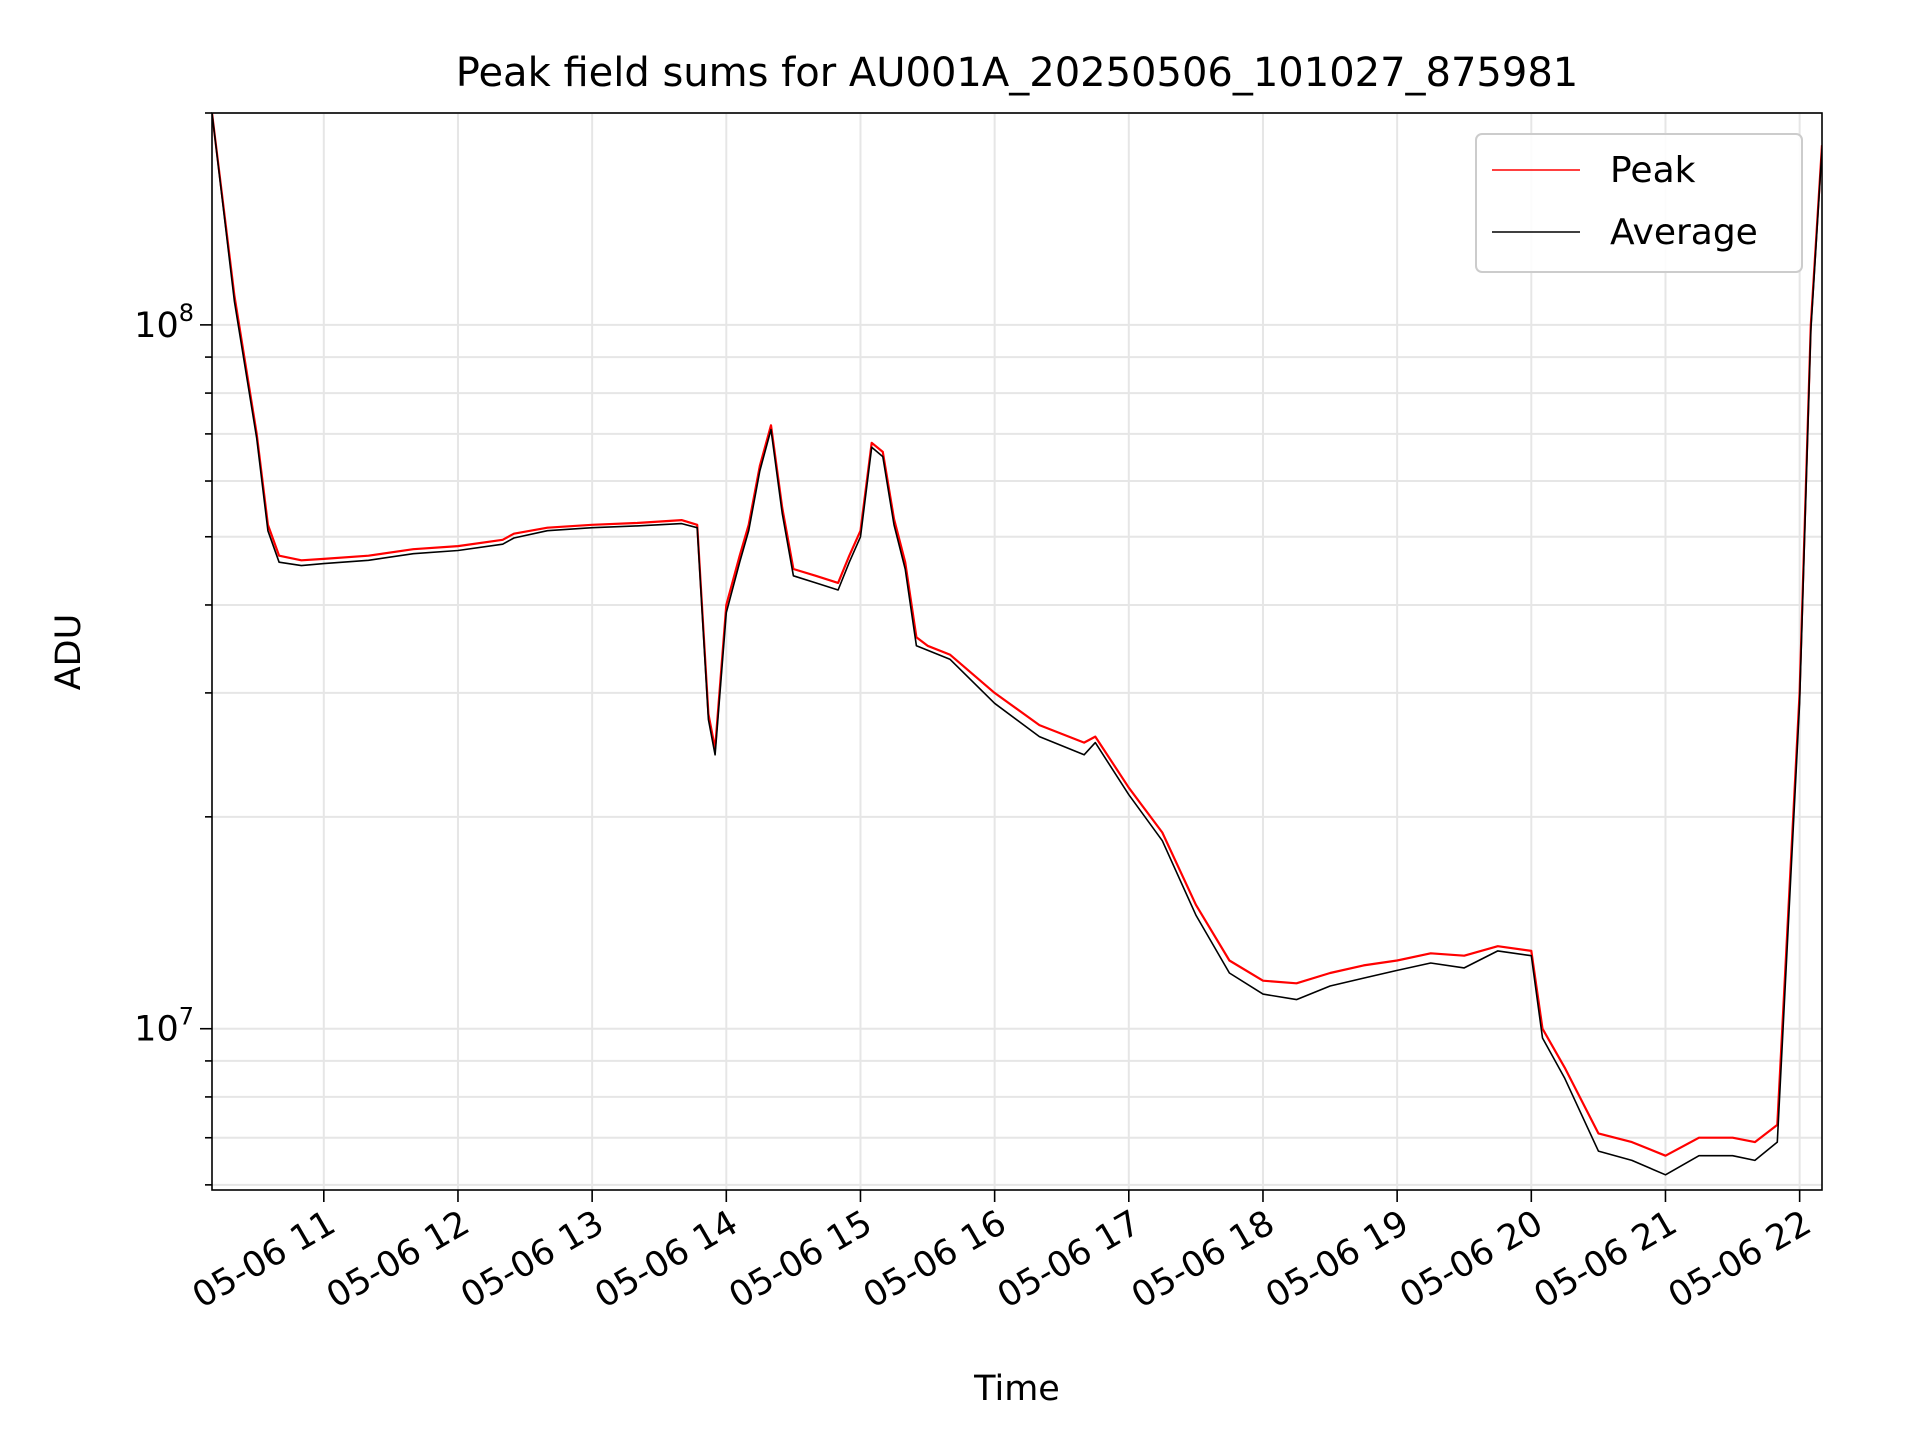 The image size is (1920, 1445). Describe the element at coordinates (164, 1026) in the screenshot. I see `y-tick-label: 10⁷` at that location.